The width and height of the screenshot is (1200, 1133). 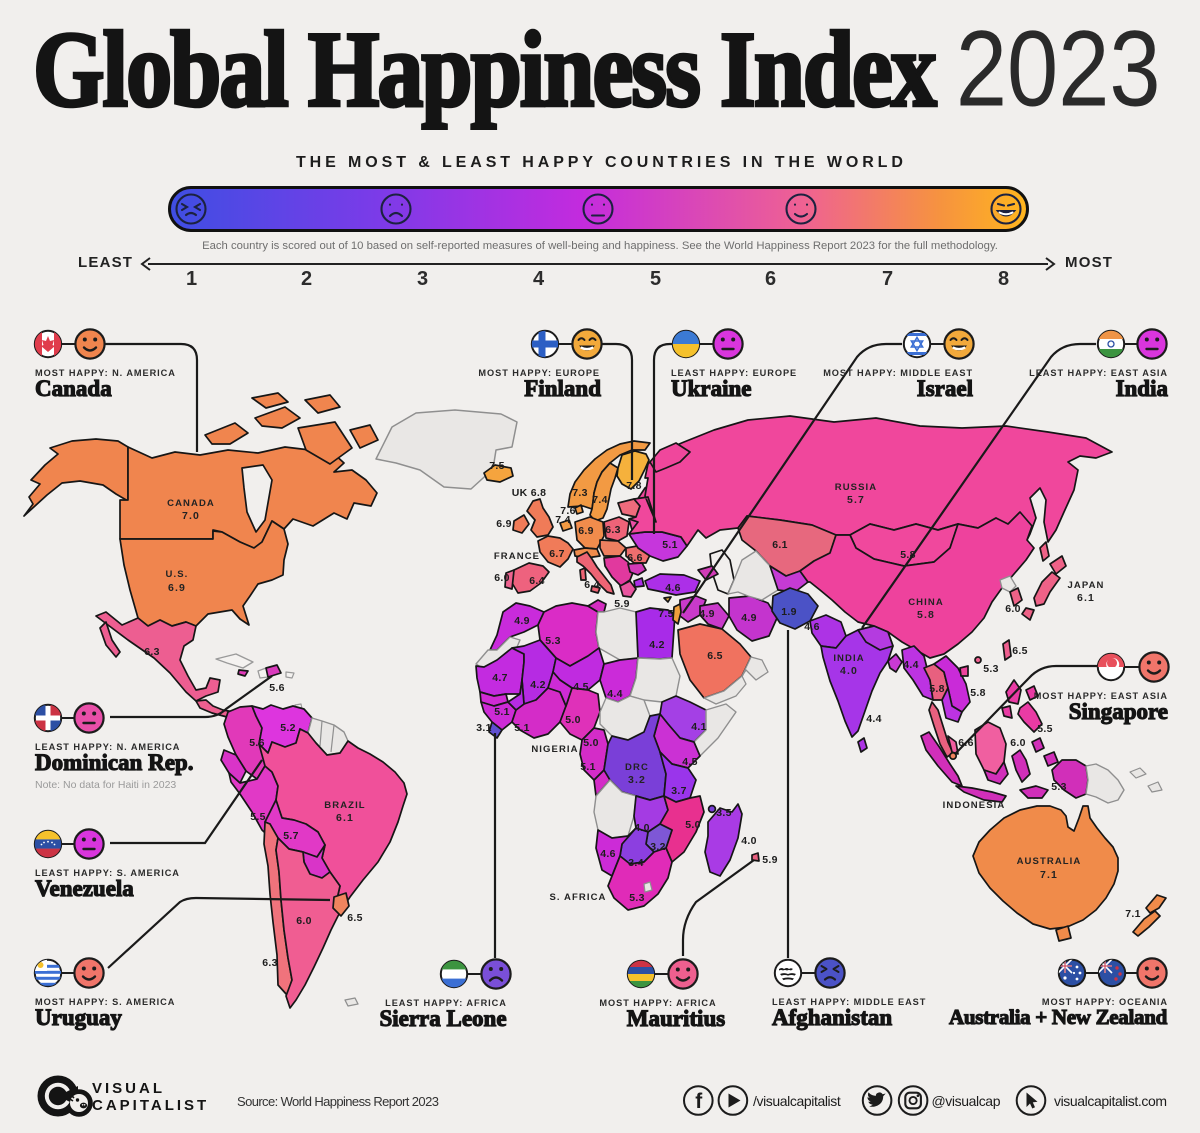 I want to click on svg-text: INDONESIA, so click(x=974, y=805).